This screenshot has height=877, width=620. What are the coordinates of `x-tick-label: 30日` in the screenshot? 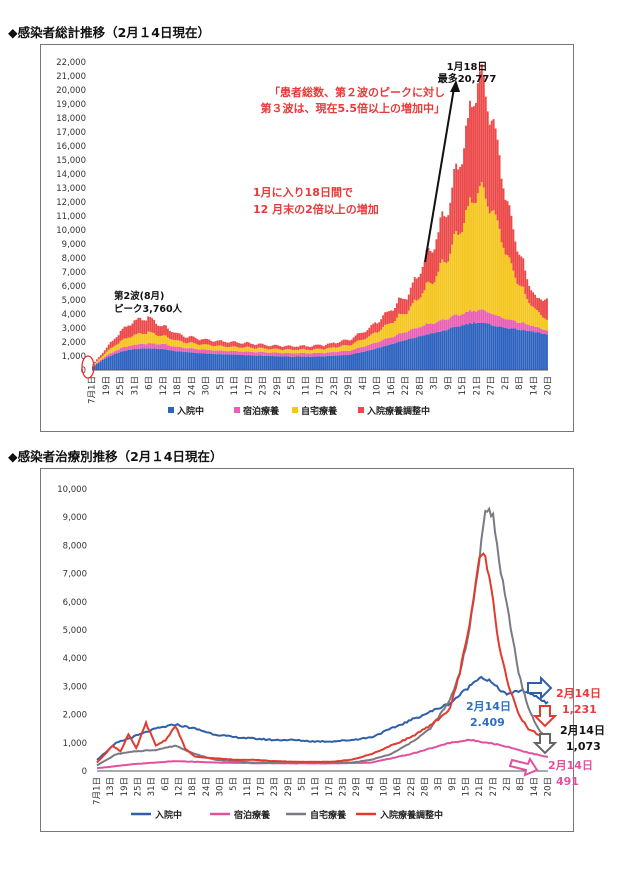 It's located at (207, 385).